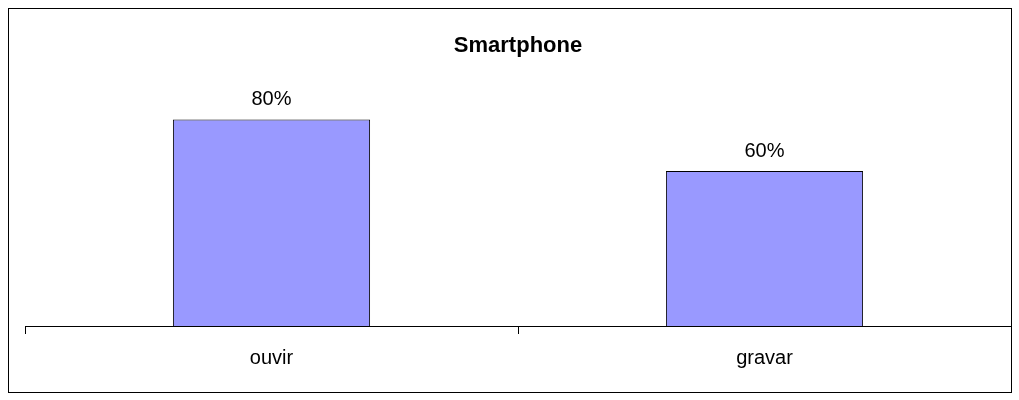 This screenshot has height=400, width=1019. Describe the element at coordinates (764, 149) in the screenshot. I see `data-label: 60%` at that location.